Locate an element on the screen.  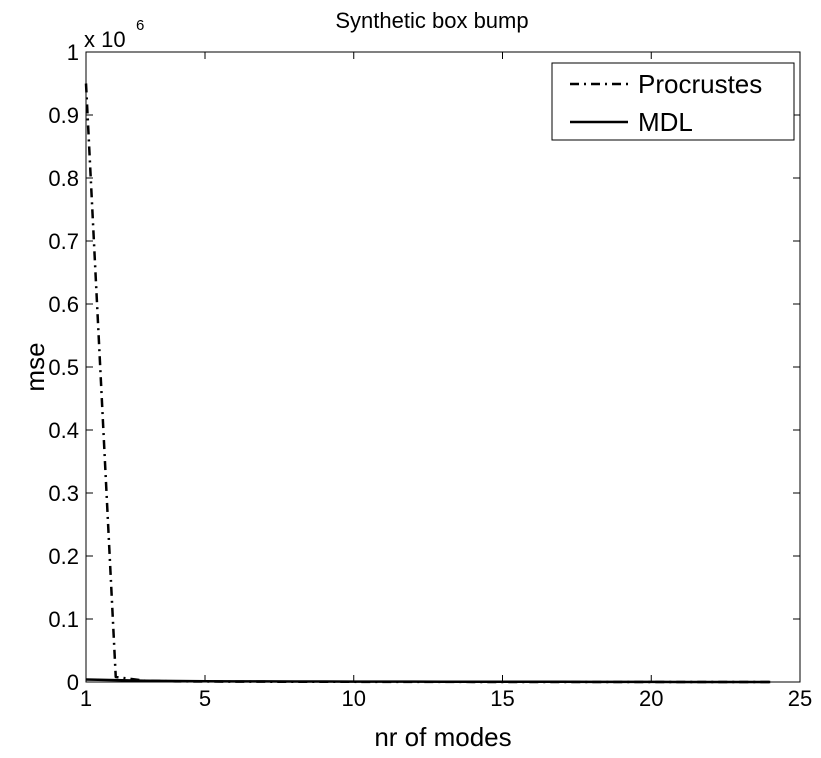
y-axis-label: mse is located at coordinates (35, 366).